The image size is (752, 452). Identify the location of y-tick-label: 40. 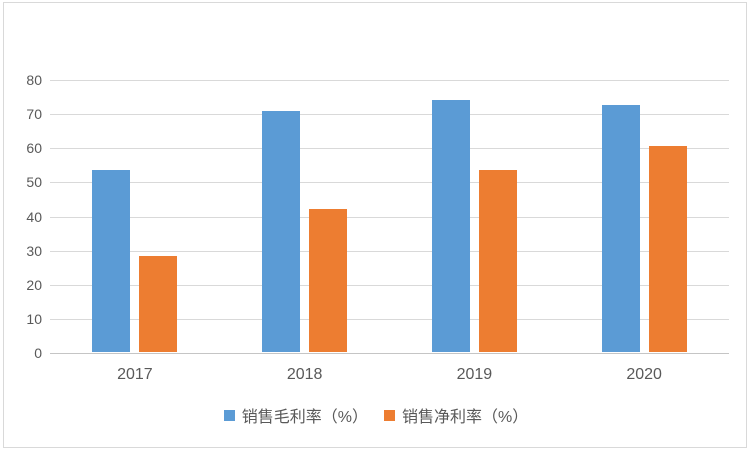
(34, 216).